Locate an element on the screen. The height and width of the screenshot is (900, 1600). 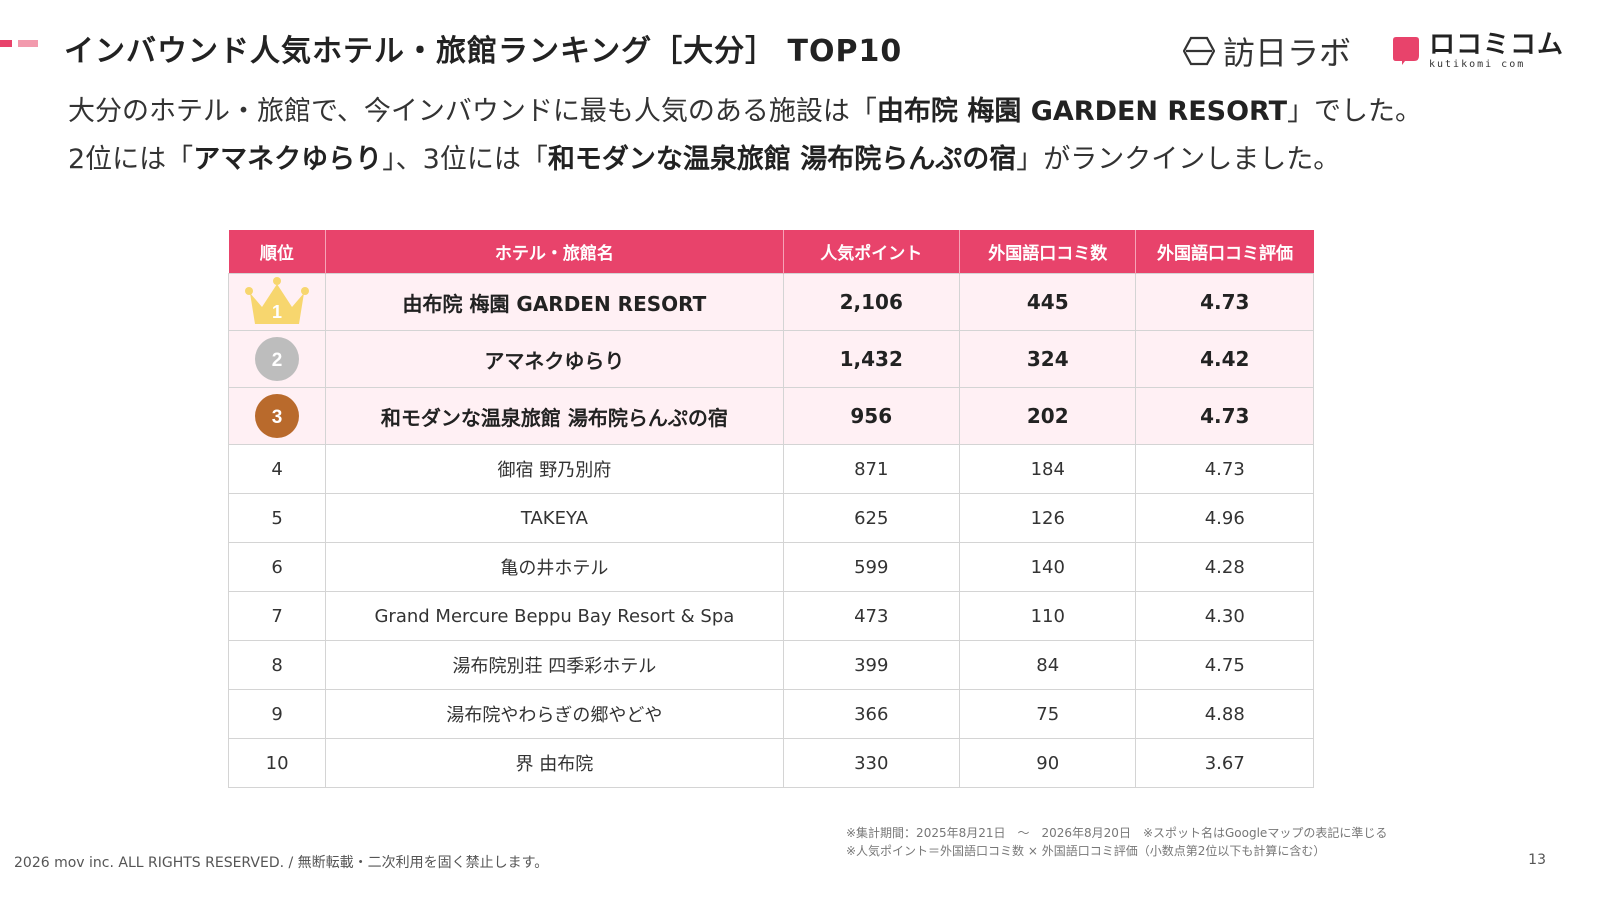
review-rating-cell: 3.67 is located at coordinates (1224, 763).